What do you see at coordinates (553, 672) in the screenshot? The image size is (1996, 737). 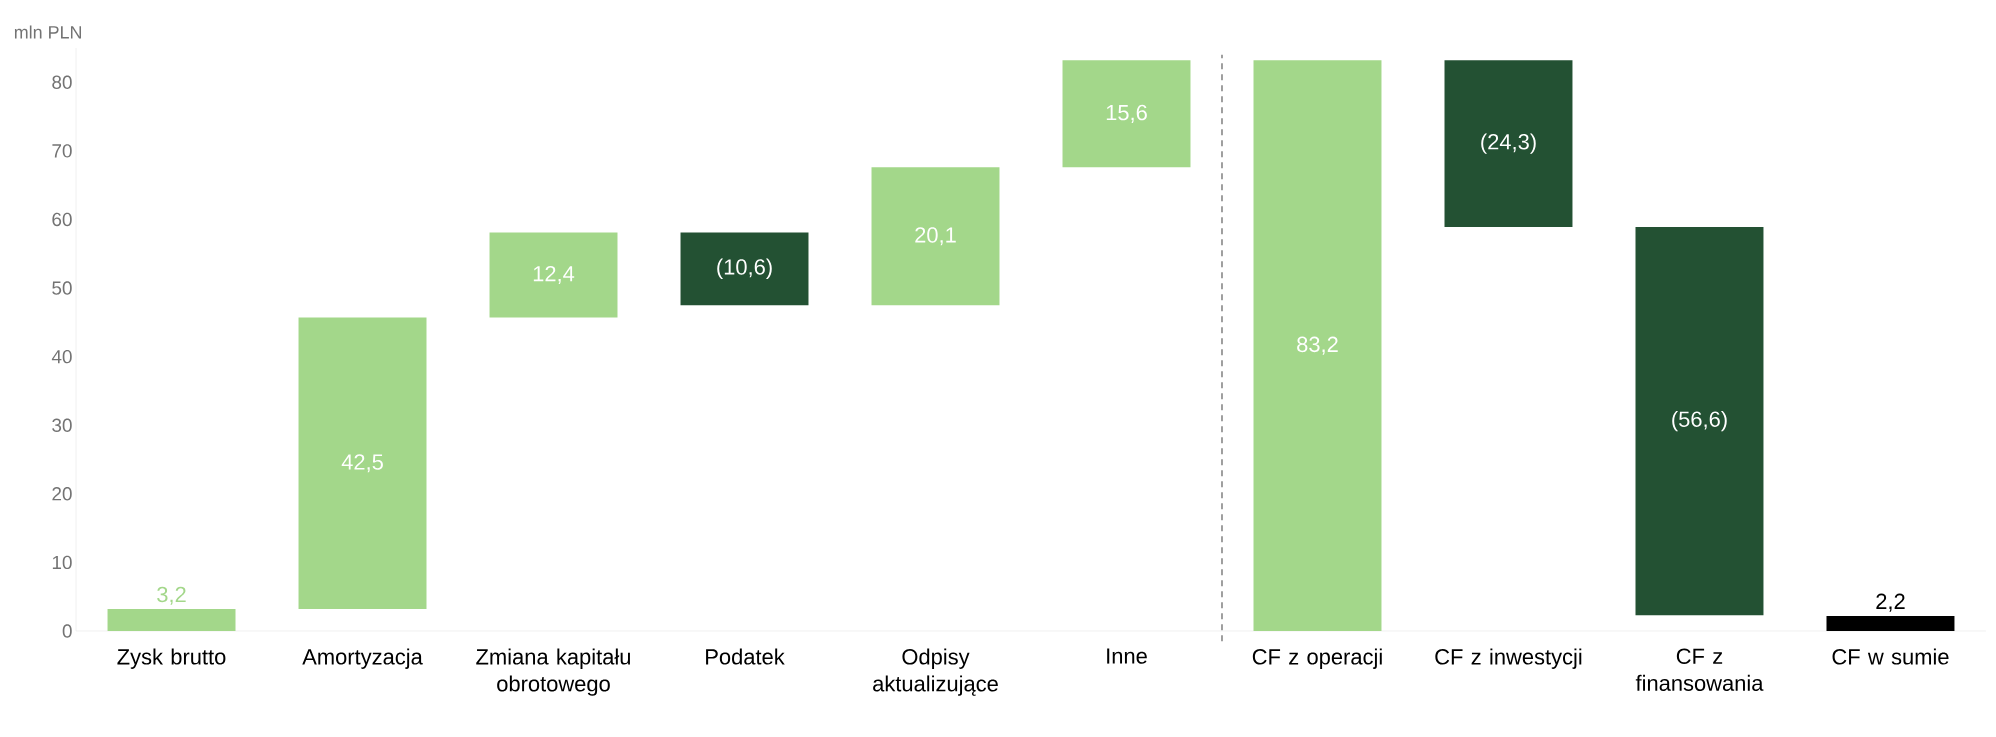 I see `x-tick-label: Zmiana kapitału obrotowego` at bounding box center [553, 672].